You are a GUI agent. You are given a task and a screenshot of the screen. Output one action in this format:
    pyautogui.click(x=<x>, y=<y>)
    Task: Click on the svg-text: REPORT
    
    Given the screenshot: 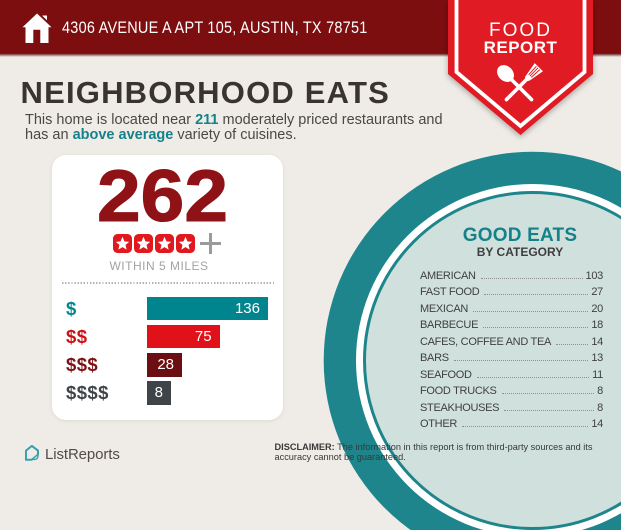 What is the action you would take?
    pyautogui.click(x=521, y=47)
    